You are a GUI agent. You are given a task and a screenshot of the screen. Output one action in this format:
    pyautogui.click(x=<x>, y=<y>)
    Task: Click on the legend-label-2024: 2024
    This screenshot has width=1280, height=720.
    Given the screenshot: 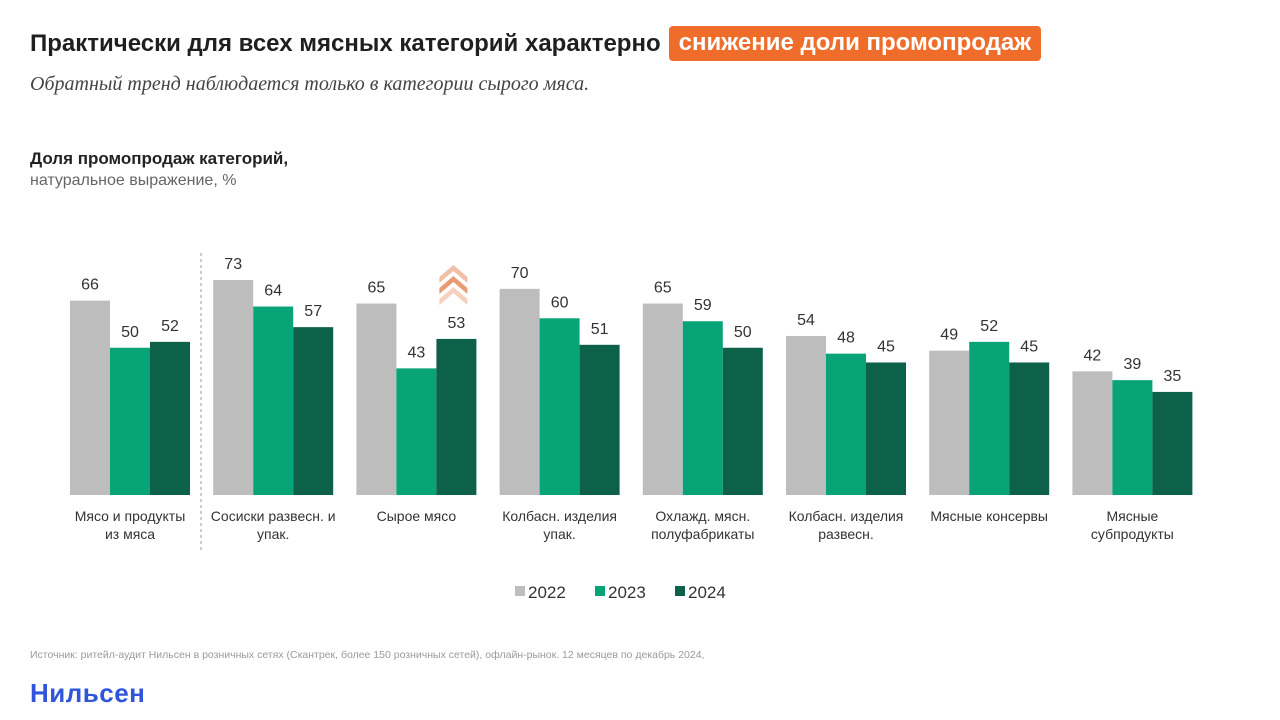 What is the action you would take?
    pyautogui.click(x=707, y=592)
    